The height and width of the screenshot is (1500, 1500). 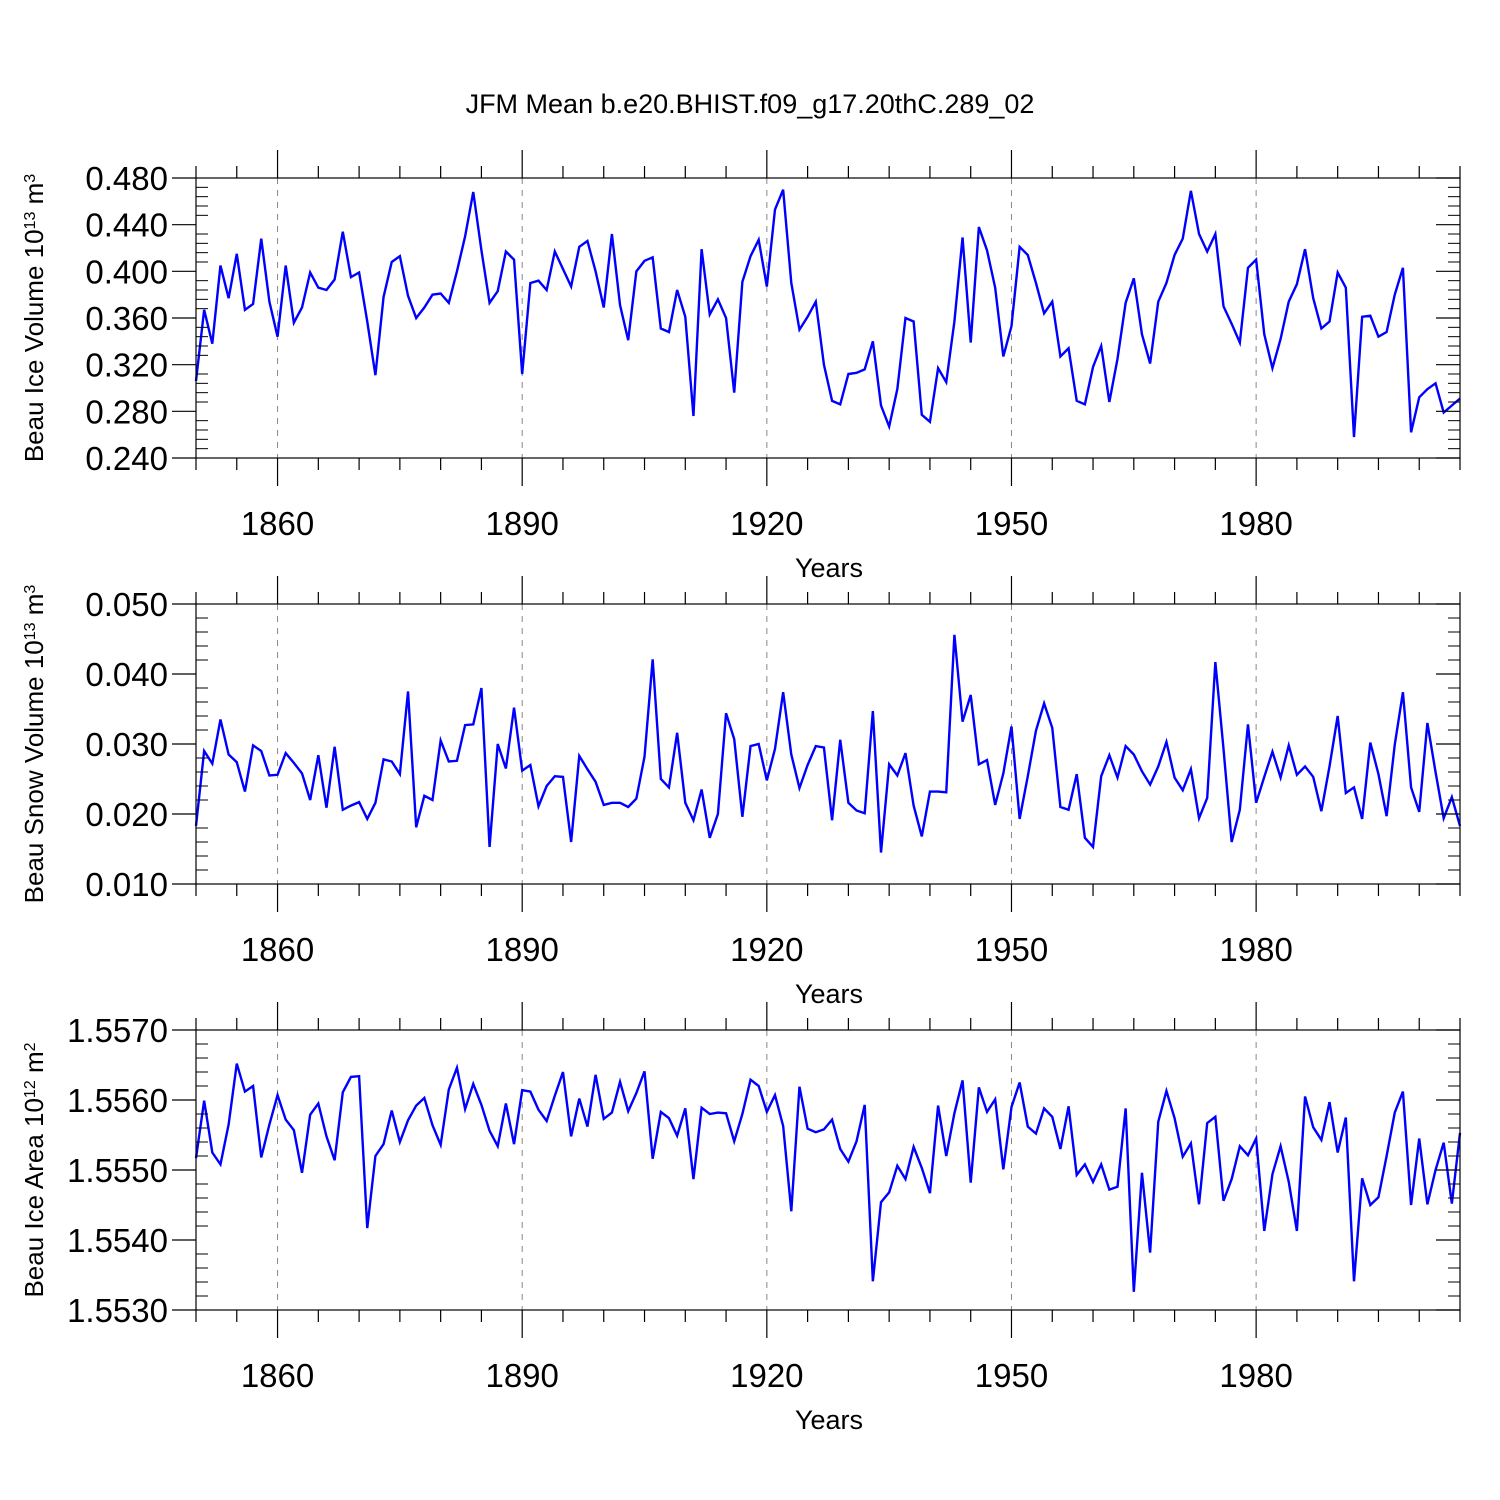 I want to click on y-axis-label: Beau Ice Area 1012 m2, so click(x=34, y=1169).